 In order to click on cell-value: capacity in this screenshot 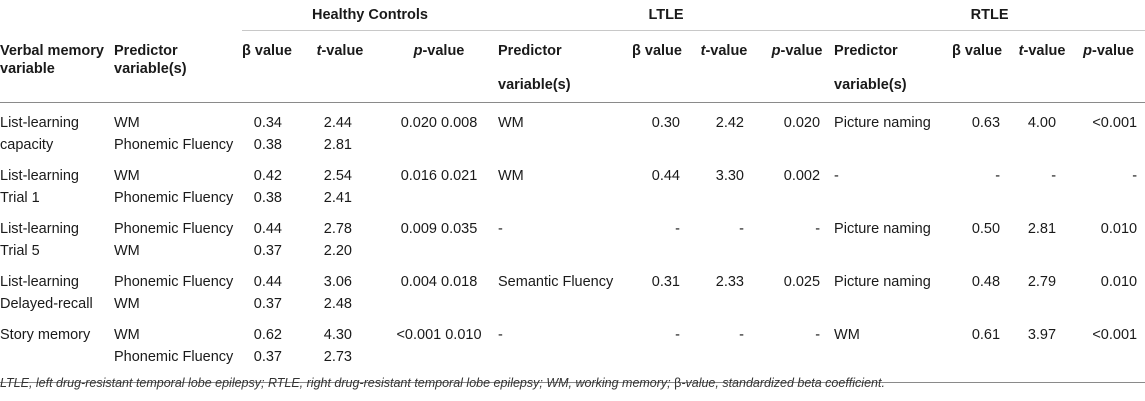, I will do `click(27, 145)`.